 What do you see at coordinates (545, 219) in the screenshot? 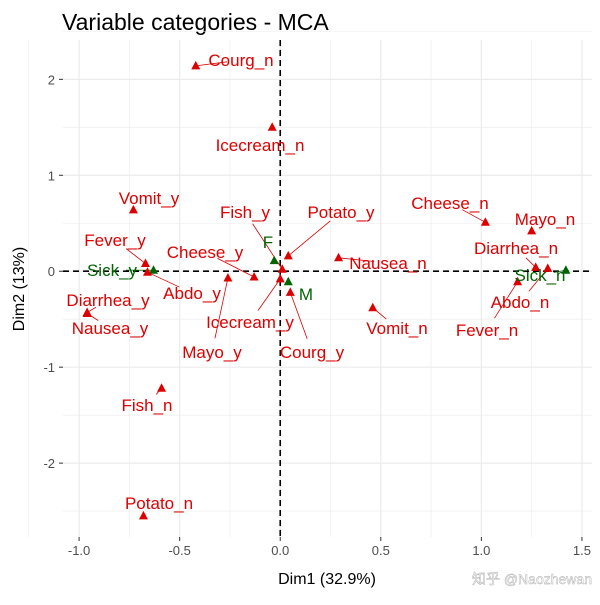
I see `point-label: Mayo_n` at bounding box center [545, 219].